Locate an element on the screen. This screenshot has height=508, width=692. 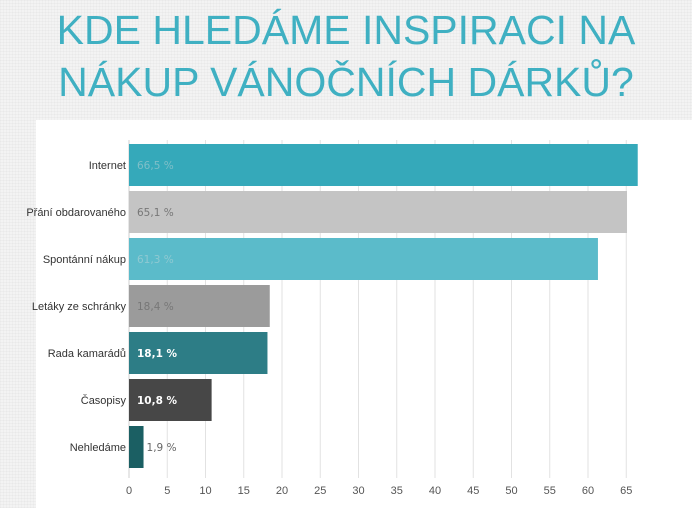
x-tick-label: 45 is located at coordinates (473, 491).